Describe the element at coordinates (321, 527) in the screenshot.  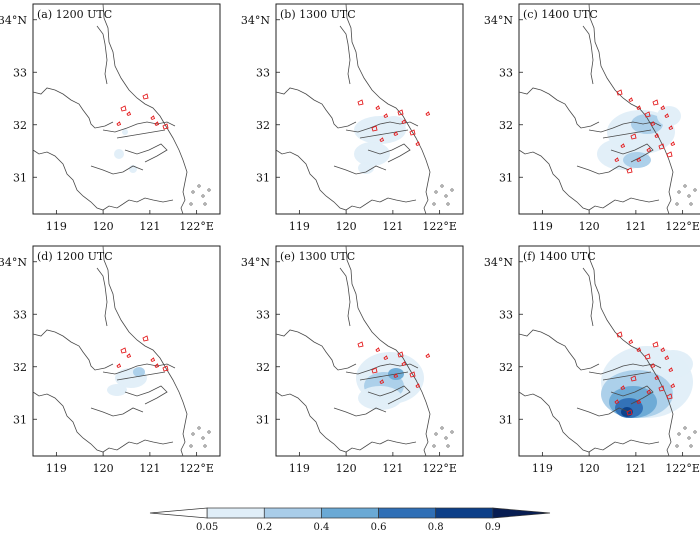
I see `colorbar-level-label: 0.4` at that location.